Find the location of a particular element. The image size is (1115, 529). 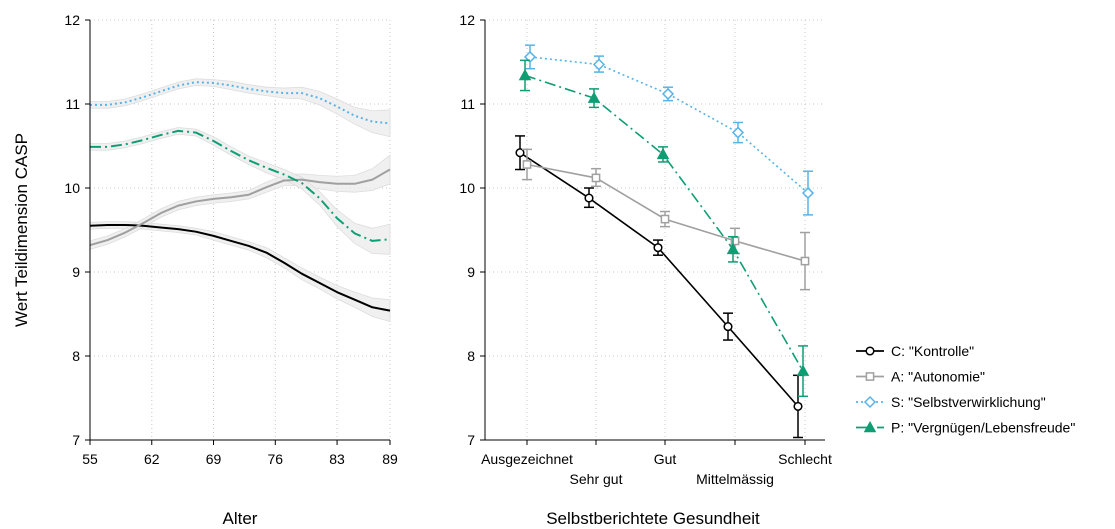

legend-item: P: "Vergnügen/Lebensfreude" is located at coordinates (965, 428).